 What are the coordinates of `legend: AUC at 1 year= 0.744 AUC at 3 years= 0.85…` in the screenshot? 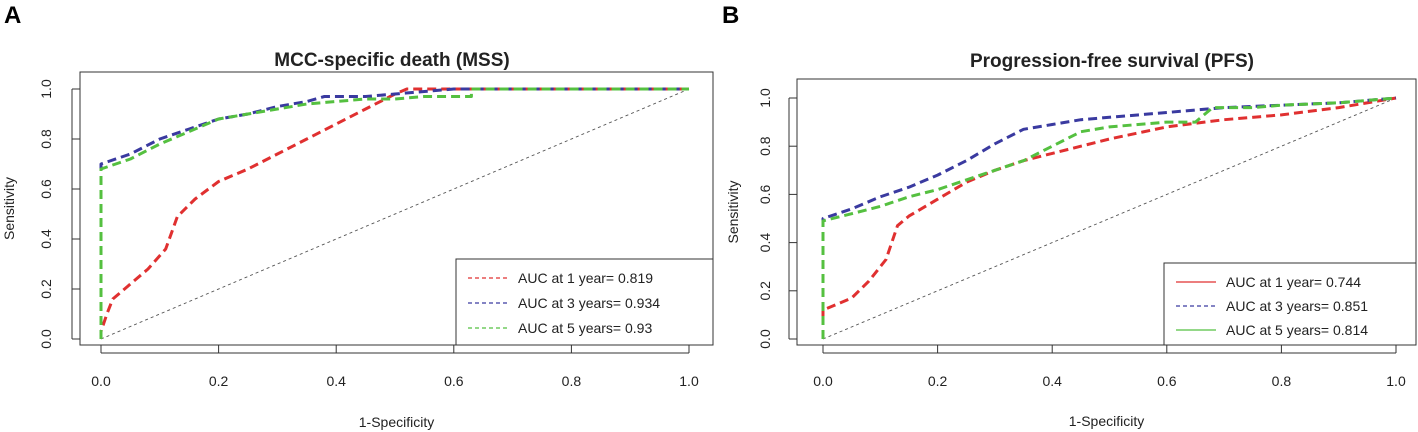 It's located at (1290, 304).